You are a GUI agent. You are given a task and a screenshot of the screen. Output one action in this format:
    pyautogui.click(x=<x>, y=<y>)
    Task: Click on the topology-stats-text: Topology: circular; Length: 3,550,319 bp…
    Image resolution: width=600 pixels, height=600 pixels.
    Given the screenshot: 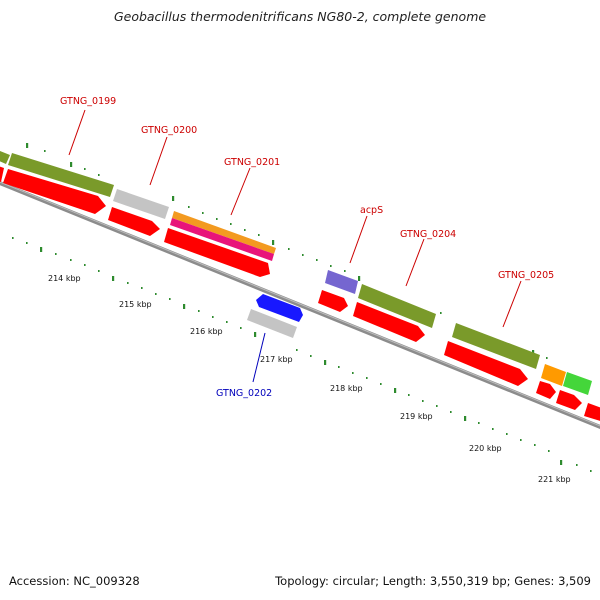 What is the action you would take?
    pyautogui.click(x=433, y=581)
    